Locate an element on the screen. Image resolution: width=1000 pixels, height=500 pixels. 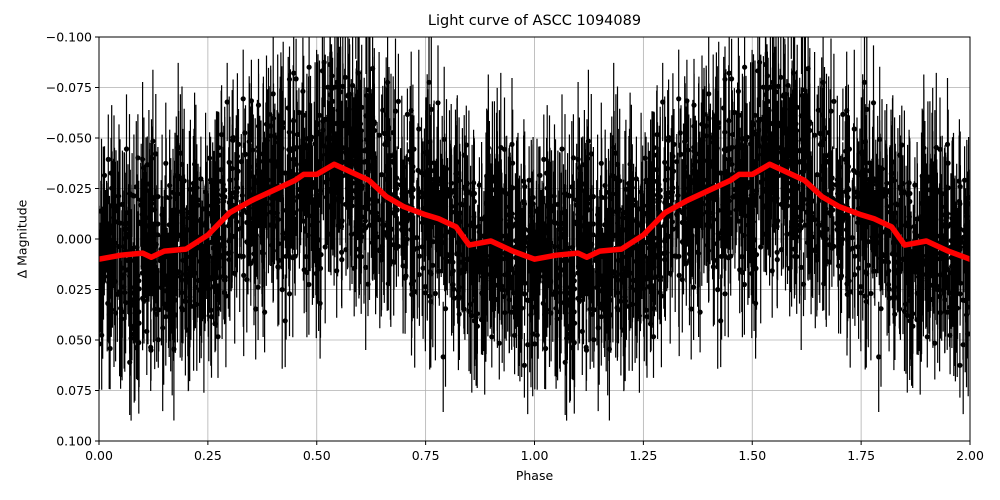
y-tick-label: −0.050 is located at coordinates (69, 138).